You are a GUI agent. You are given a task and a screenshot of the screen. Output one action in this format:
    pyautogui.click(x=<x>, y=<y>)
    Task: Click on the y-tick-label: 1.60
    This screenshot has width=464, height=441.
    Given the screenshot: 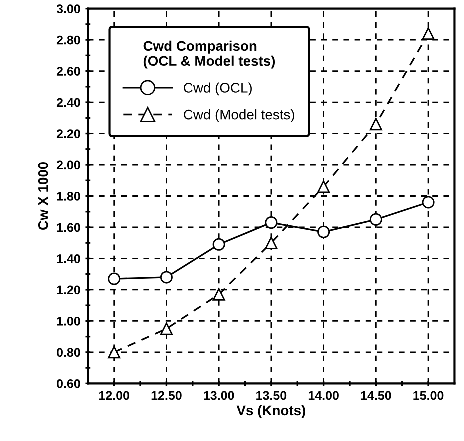 What is the action you would take?
    pyautogui.click(x=68, y=227)
    